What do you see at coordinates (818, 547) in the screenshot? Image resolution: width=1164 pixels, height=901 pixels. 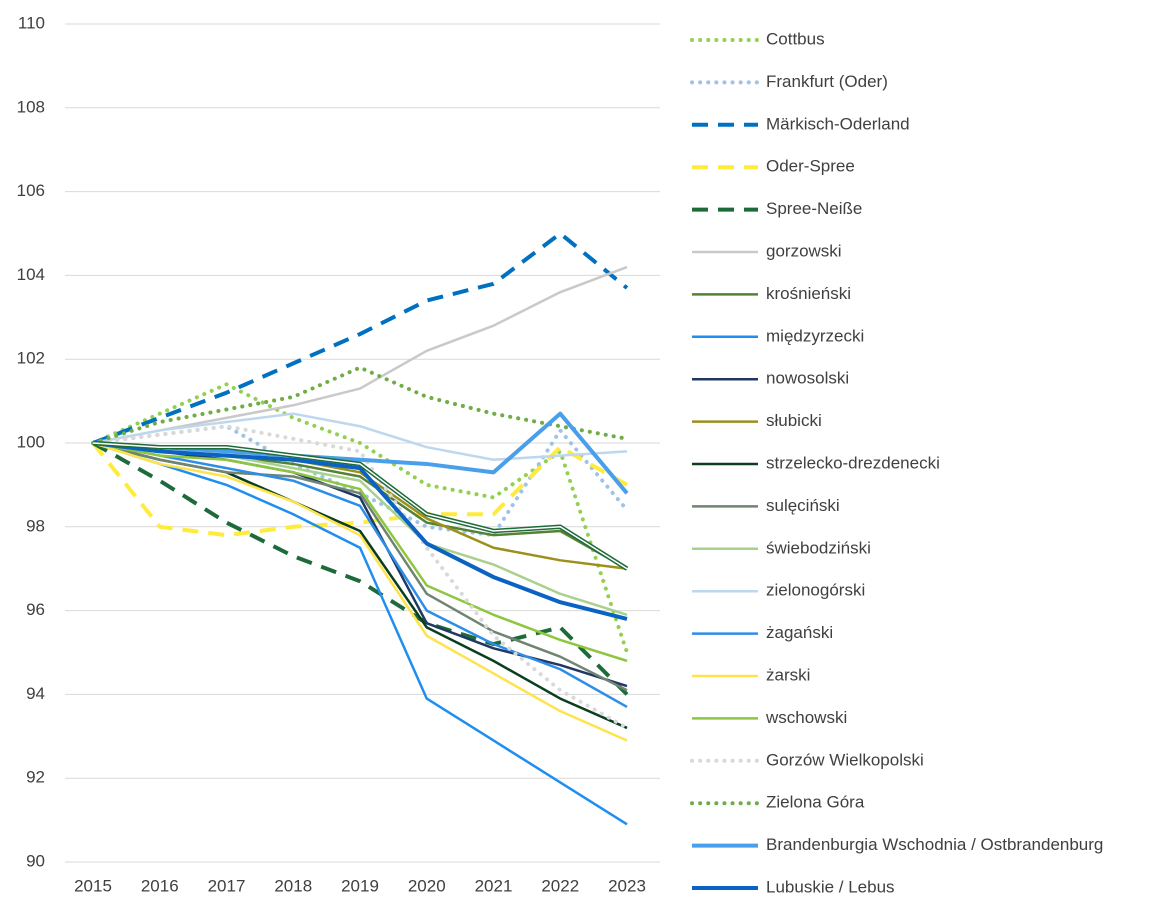 I see `legend-label: świebodziński` at bounding box center [818, 547].